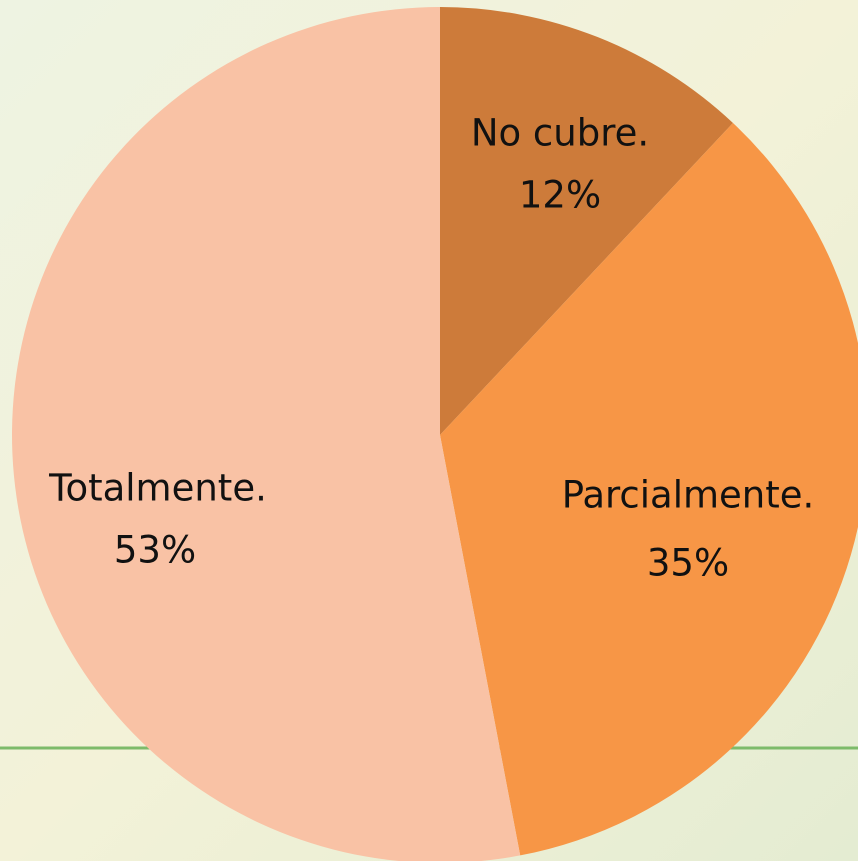 Image resolution: width=858 pixels, height=861 pixels. I want to click on category-label: Totalmente., so click(157, 488).